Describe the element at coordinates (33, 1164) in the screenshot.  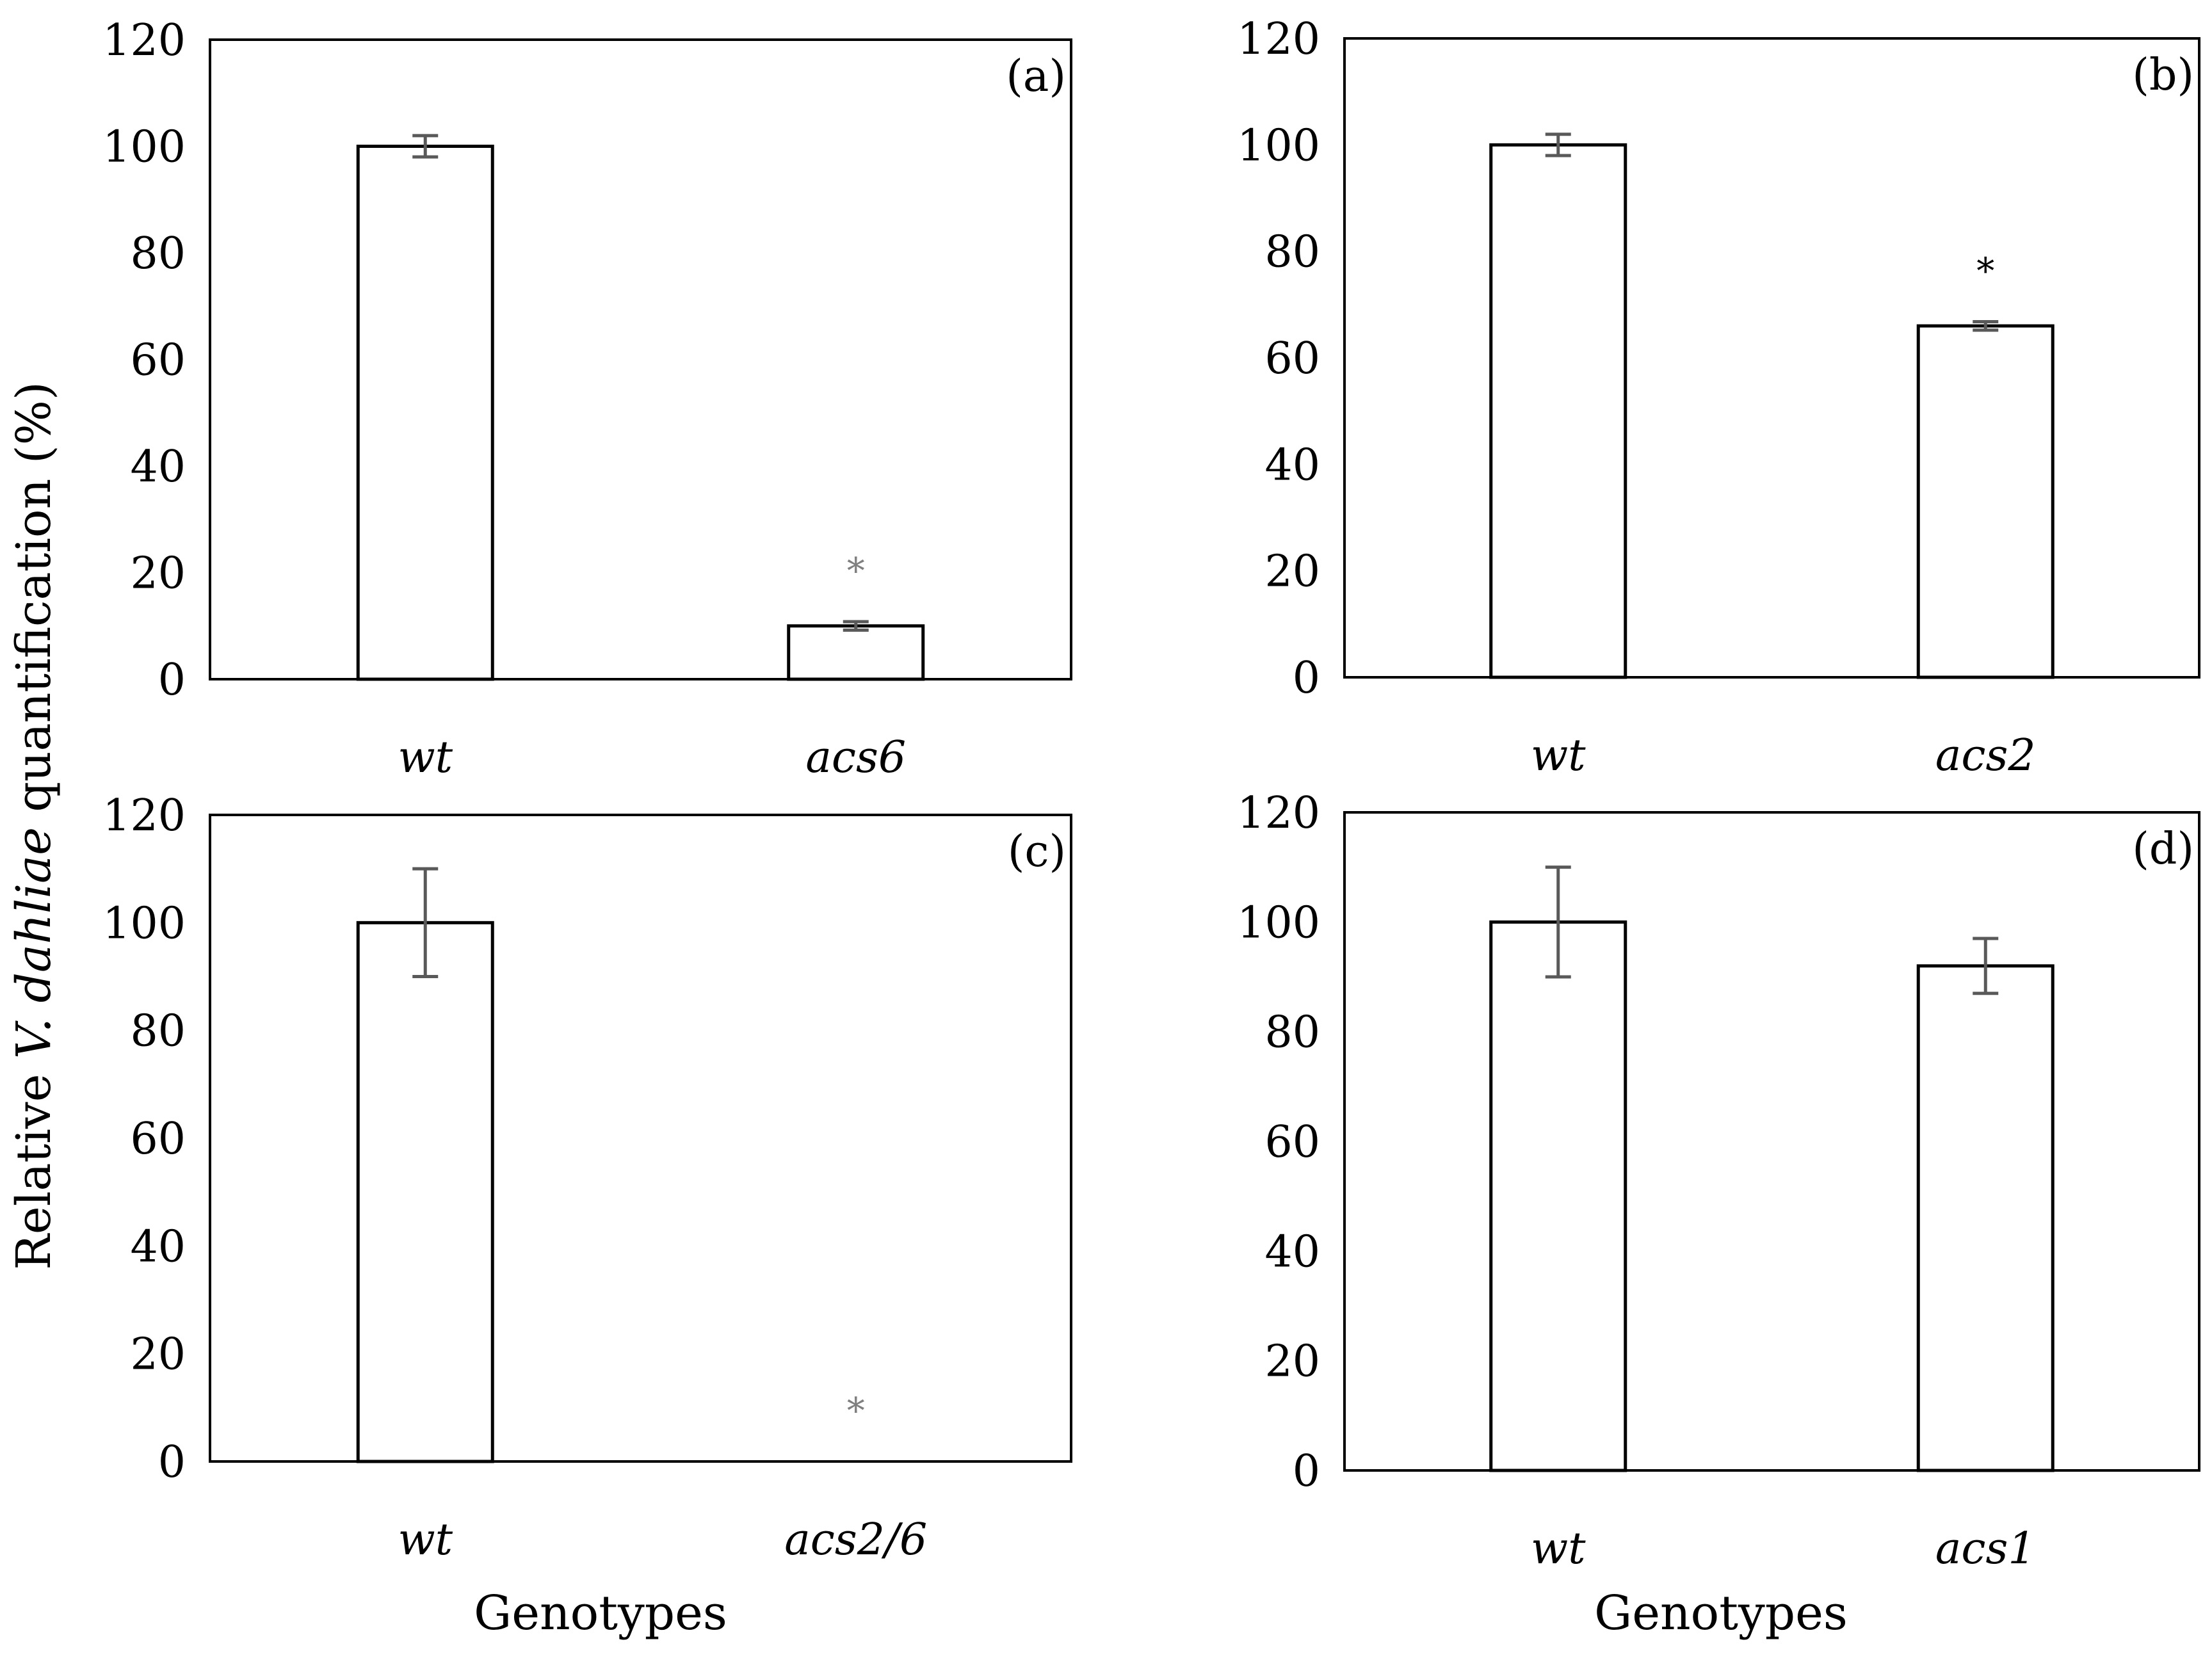
I see `y-axis-title-part-1: Relative` at that location.